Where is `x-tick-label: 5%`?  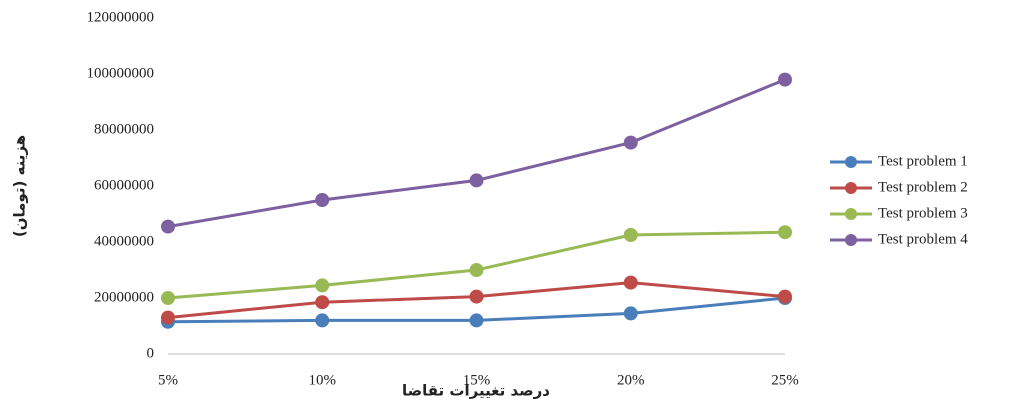 x-tick-label: 5% is located at coordinates (168, 380).